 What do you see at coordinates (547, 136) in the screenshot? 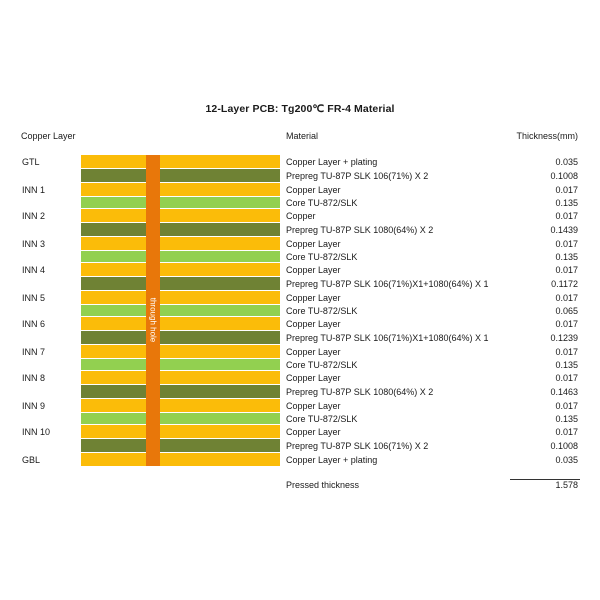
I see `header-thickness: Thickness(mm)` at bounding box center [547, 136].